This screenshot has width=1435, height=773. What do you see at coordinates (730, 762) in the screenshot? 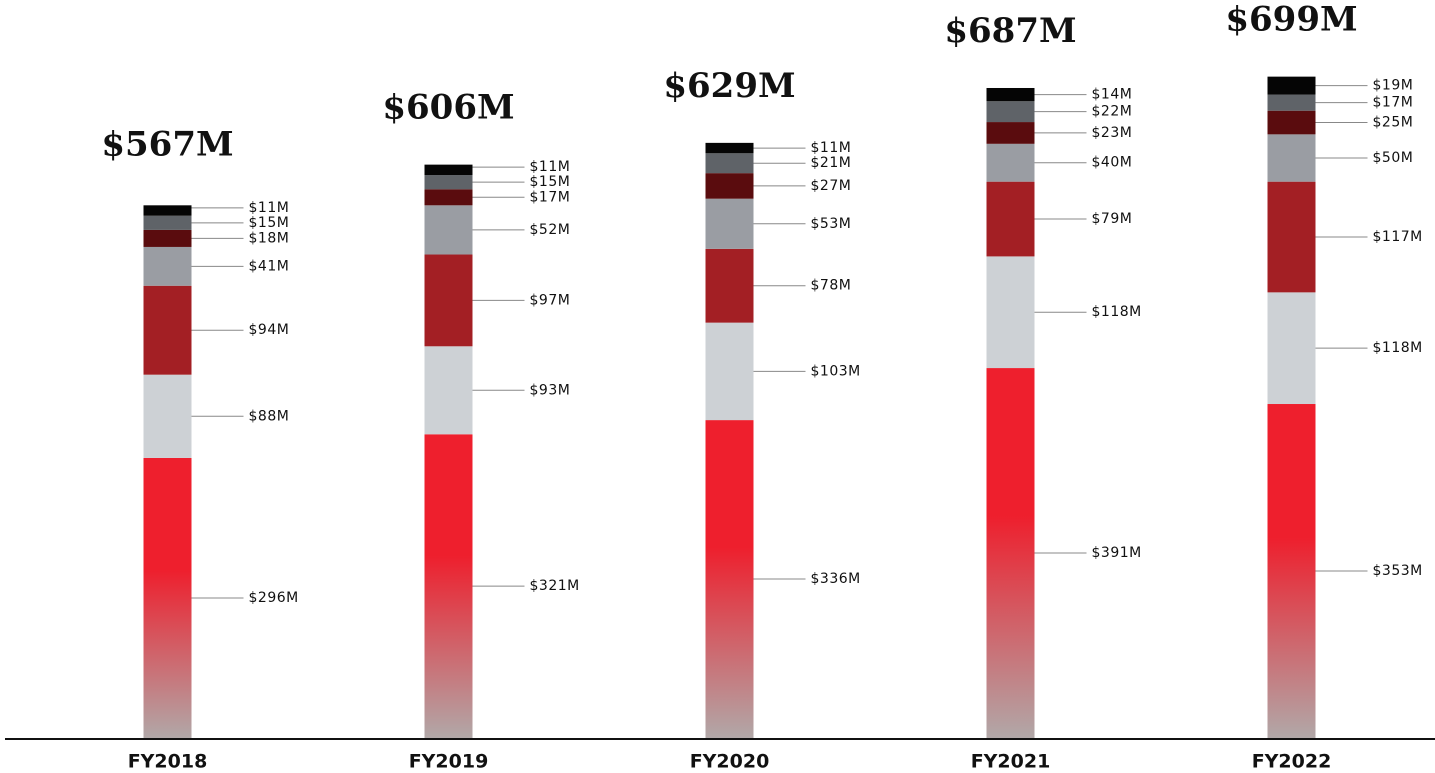
I see `x-tick-label: FY2020` at bounding box center [730, 762].